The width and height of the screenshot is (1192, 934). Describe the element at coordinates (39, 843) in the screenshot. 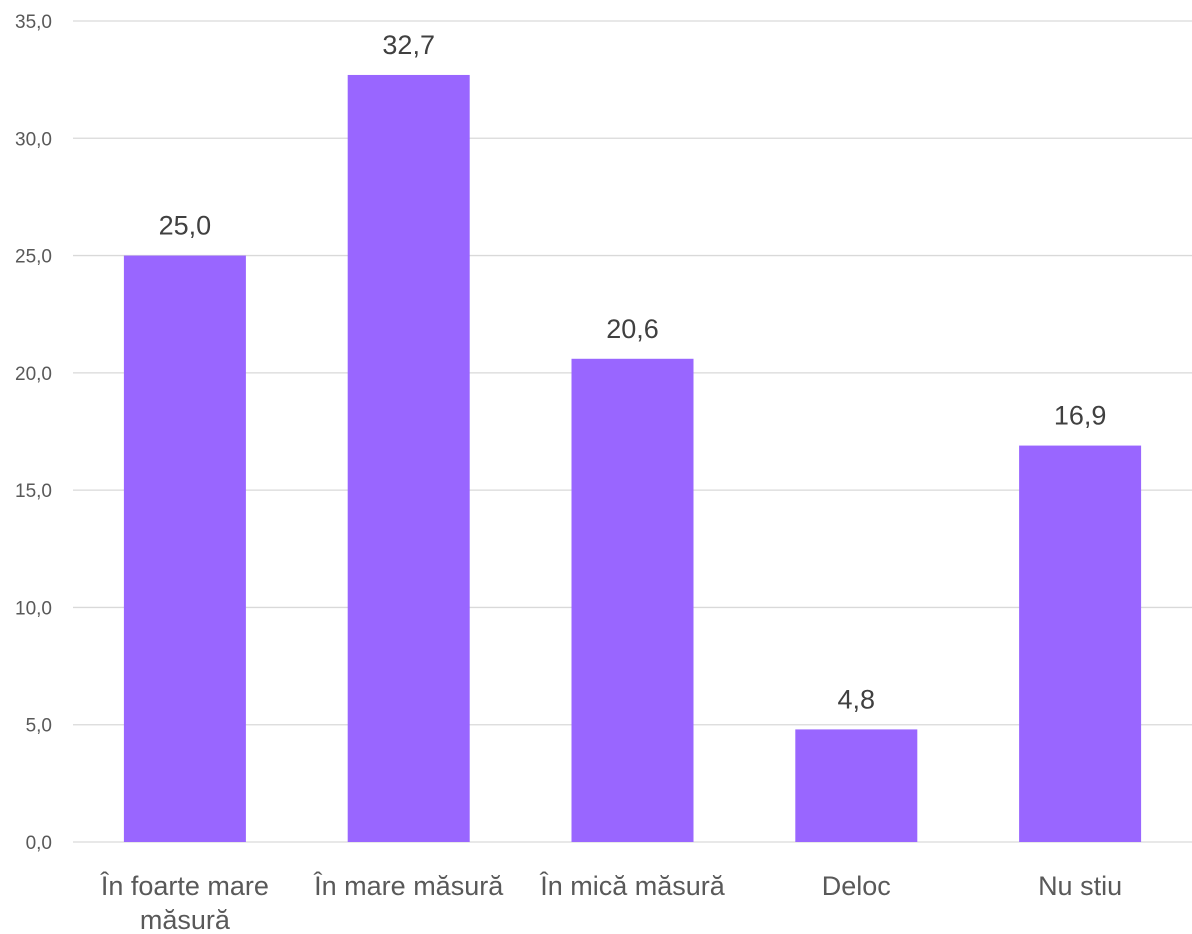

I see `y-tick-label: 0,0` at that location.